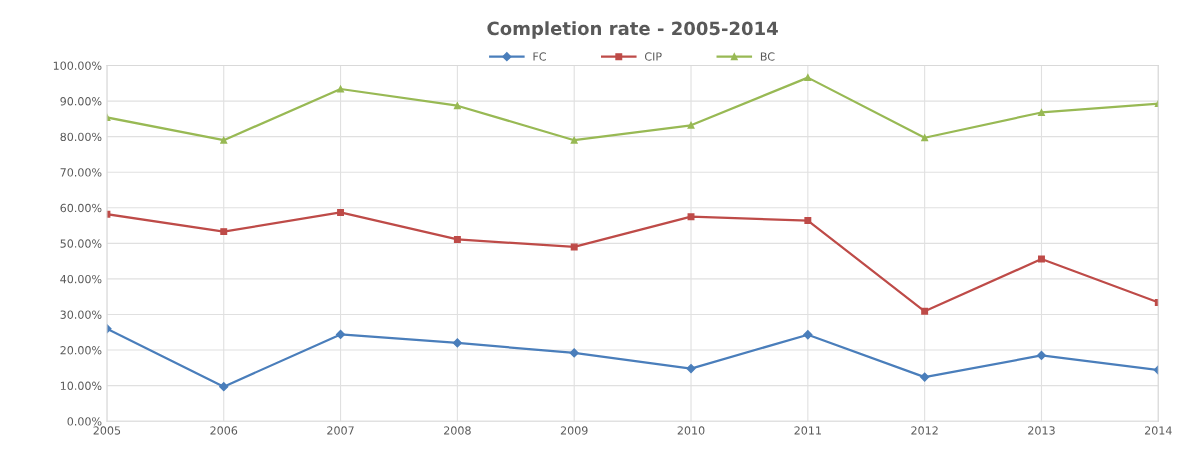 The height and width of the screenshot is (468, 1188). What do you see at coordinates (632, 30) in the screenshot?
I see `chart-title: Completion rate - 2005-2014` at bounding box center [632, 30].